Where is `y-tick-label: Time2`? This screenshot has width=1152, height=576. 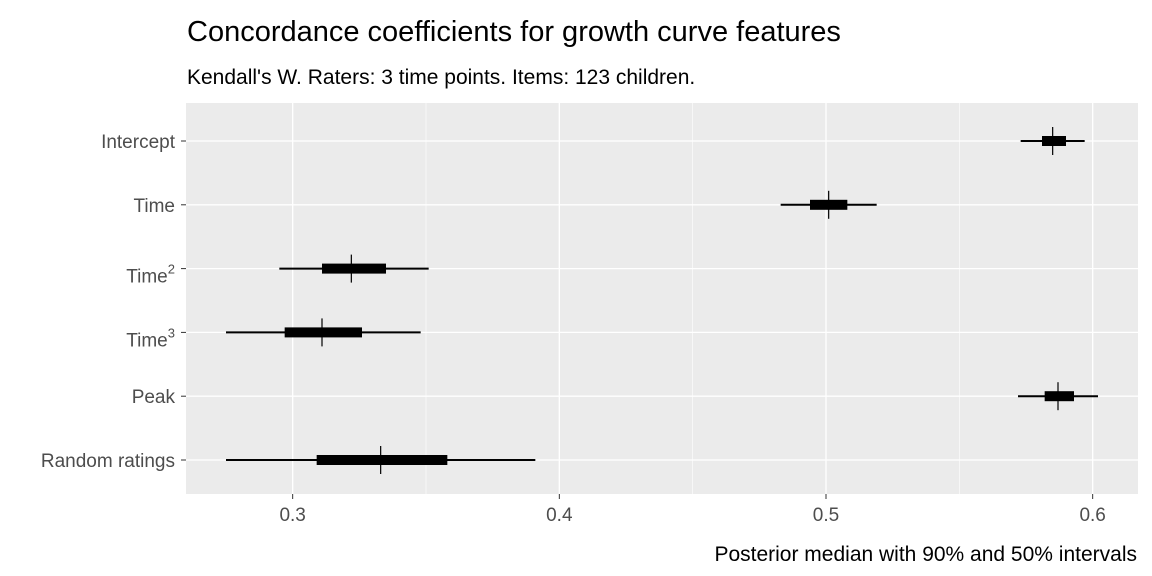 y-tick-label: Time2 is located at coordinates (150, 275).